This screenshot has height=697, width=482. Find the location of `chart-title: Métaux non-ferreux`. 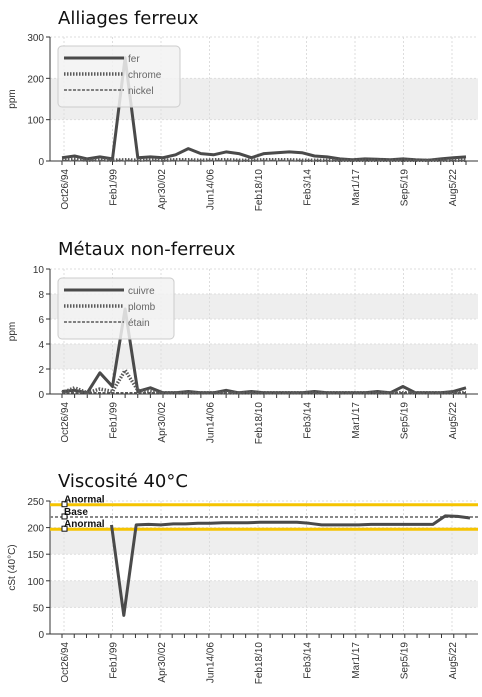

chart-title: Métaux non-ferreux is located at coordinates (147, 249).